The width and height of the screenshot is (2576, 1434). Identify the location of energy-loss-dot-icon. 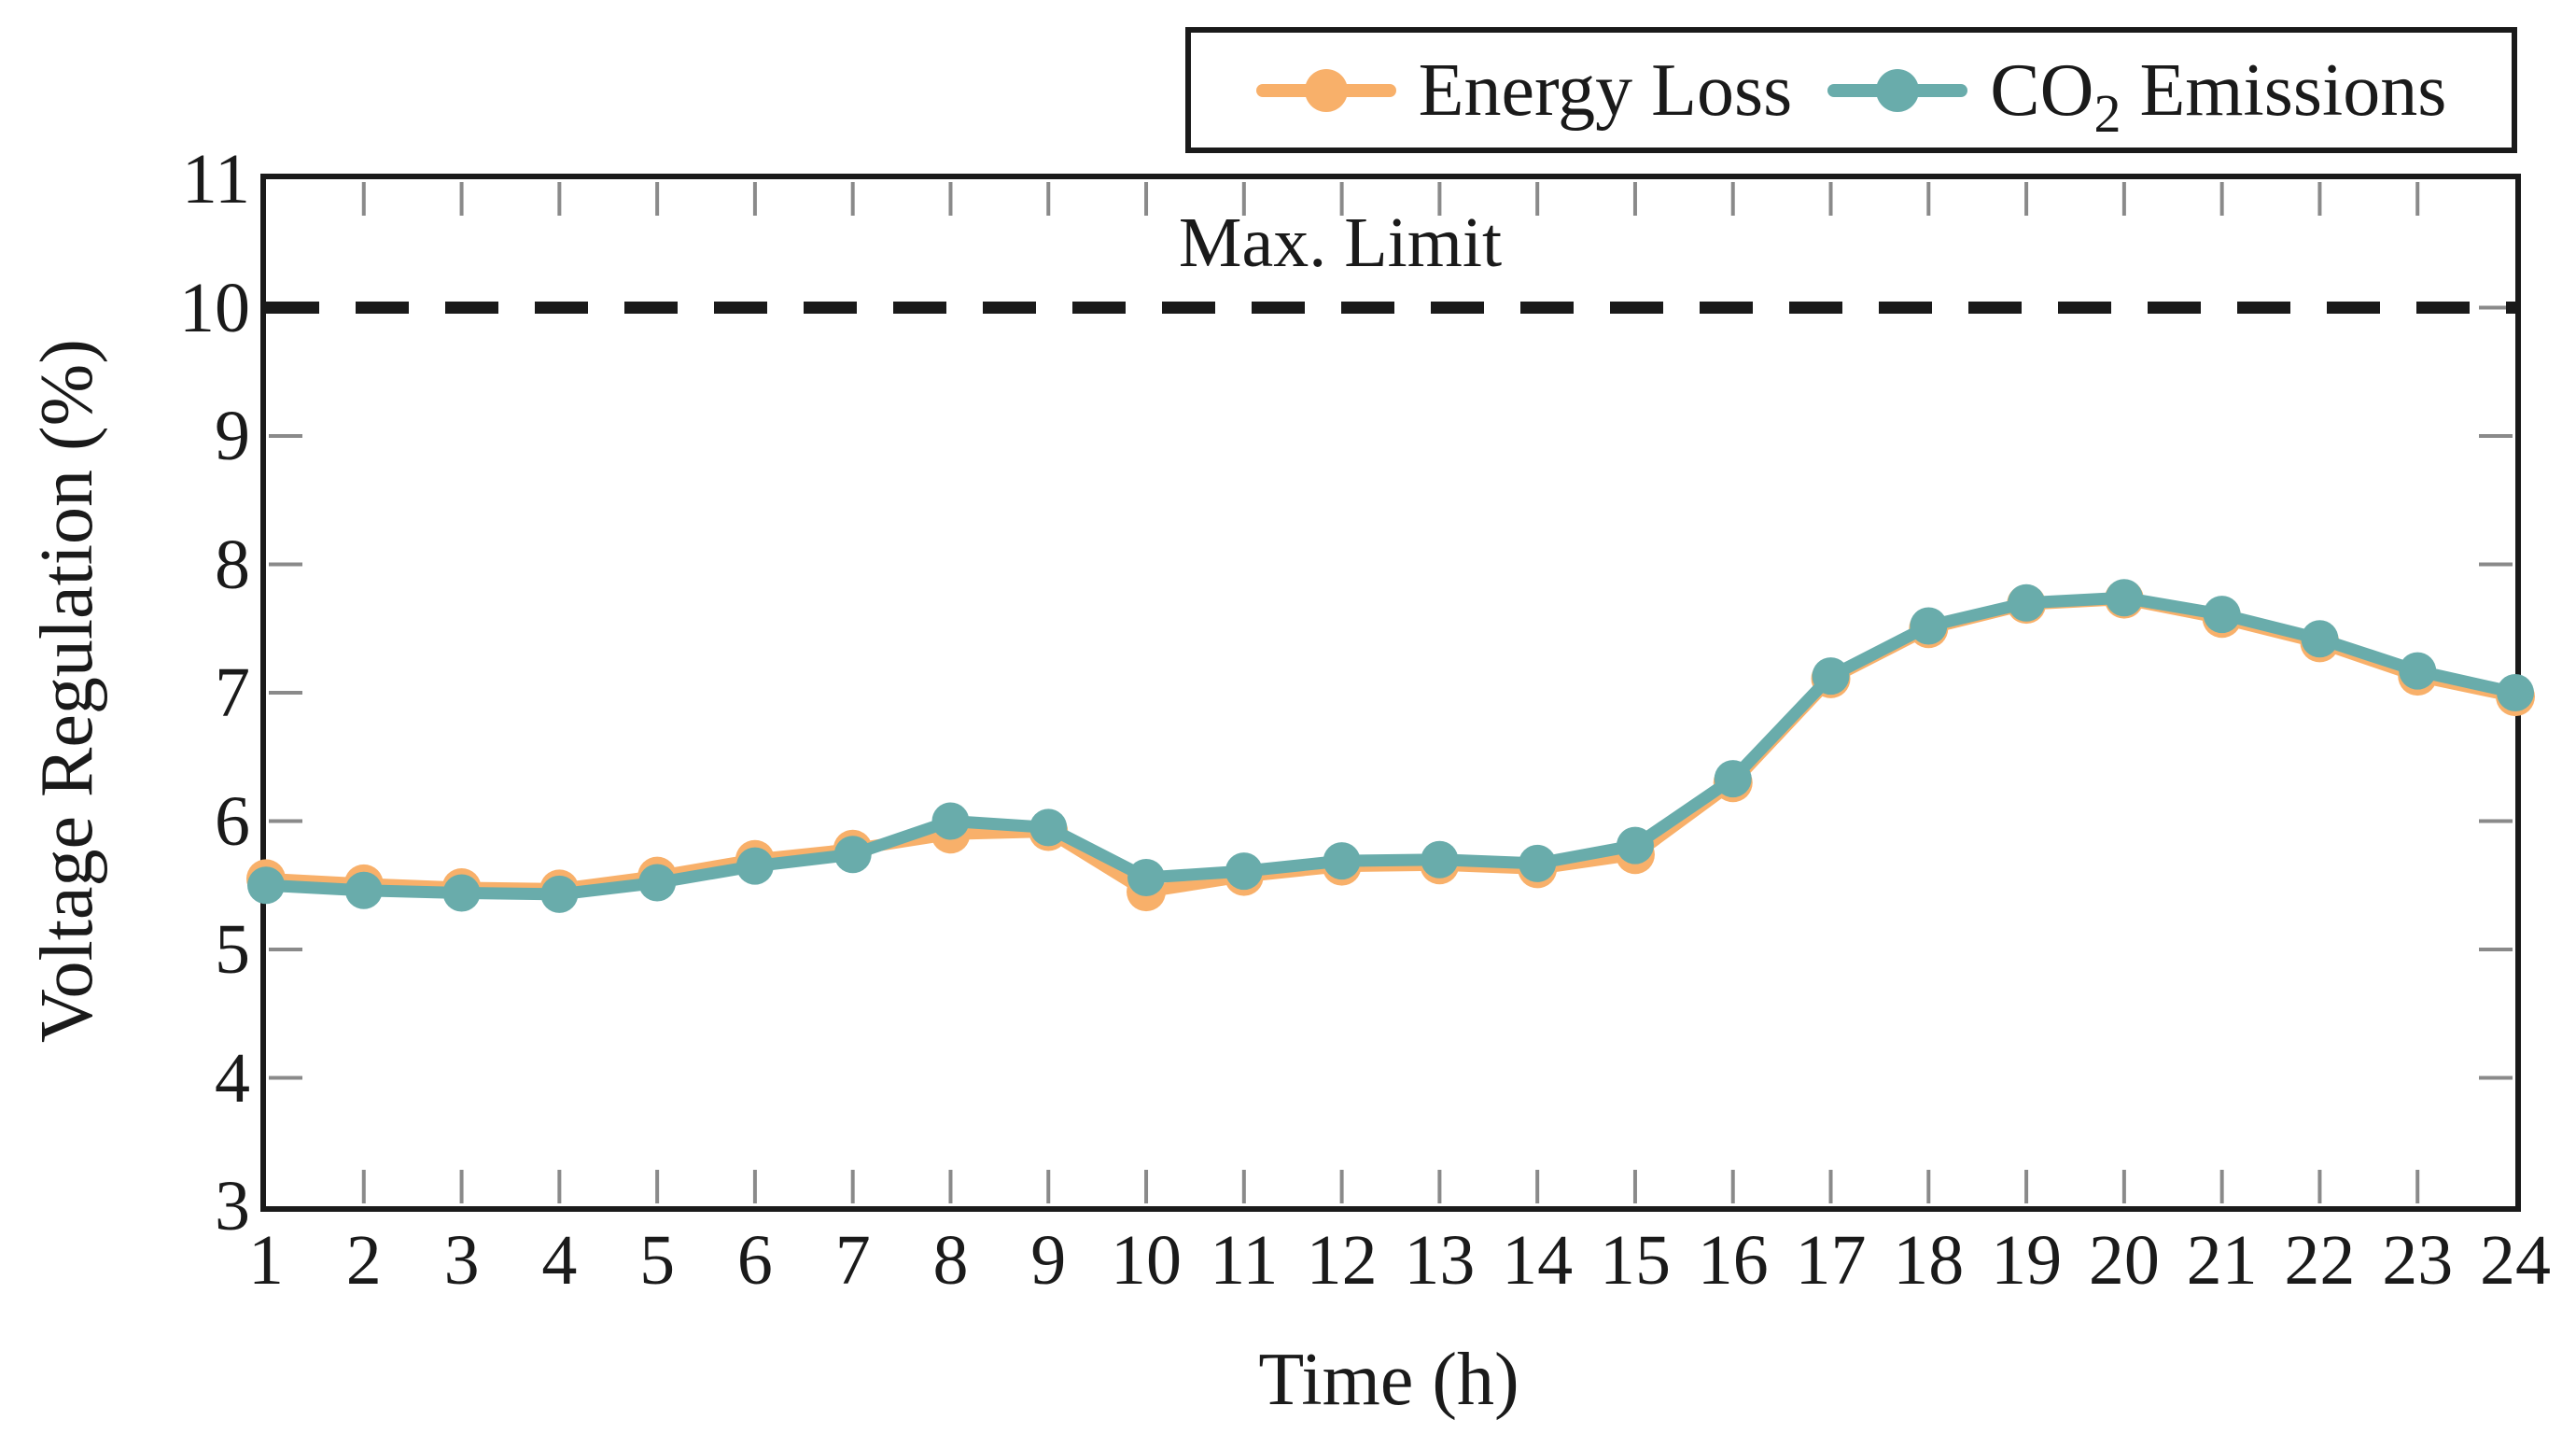
(1326, 90).